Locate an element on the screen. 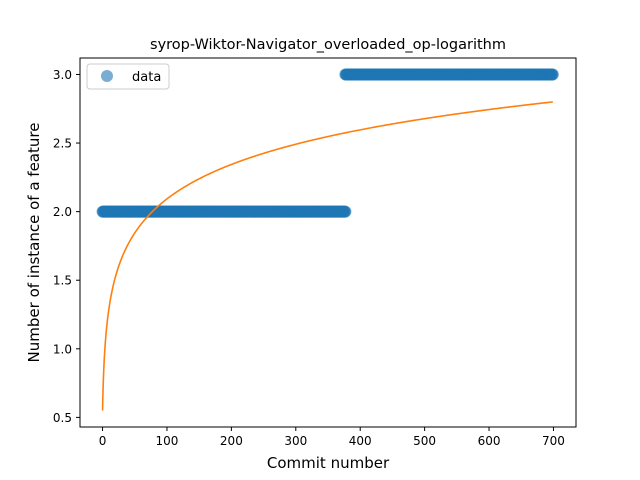 The width and height of the screenshot is (640, 480). x-tick-label: 300 is located at coordinates (295, 441).